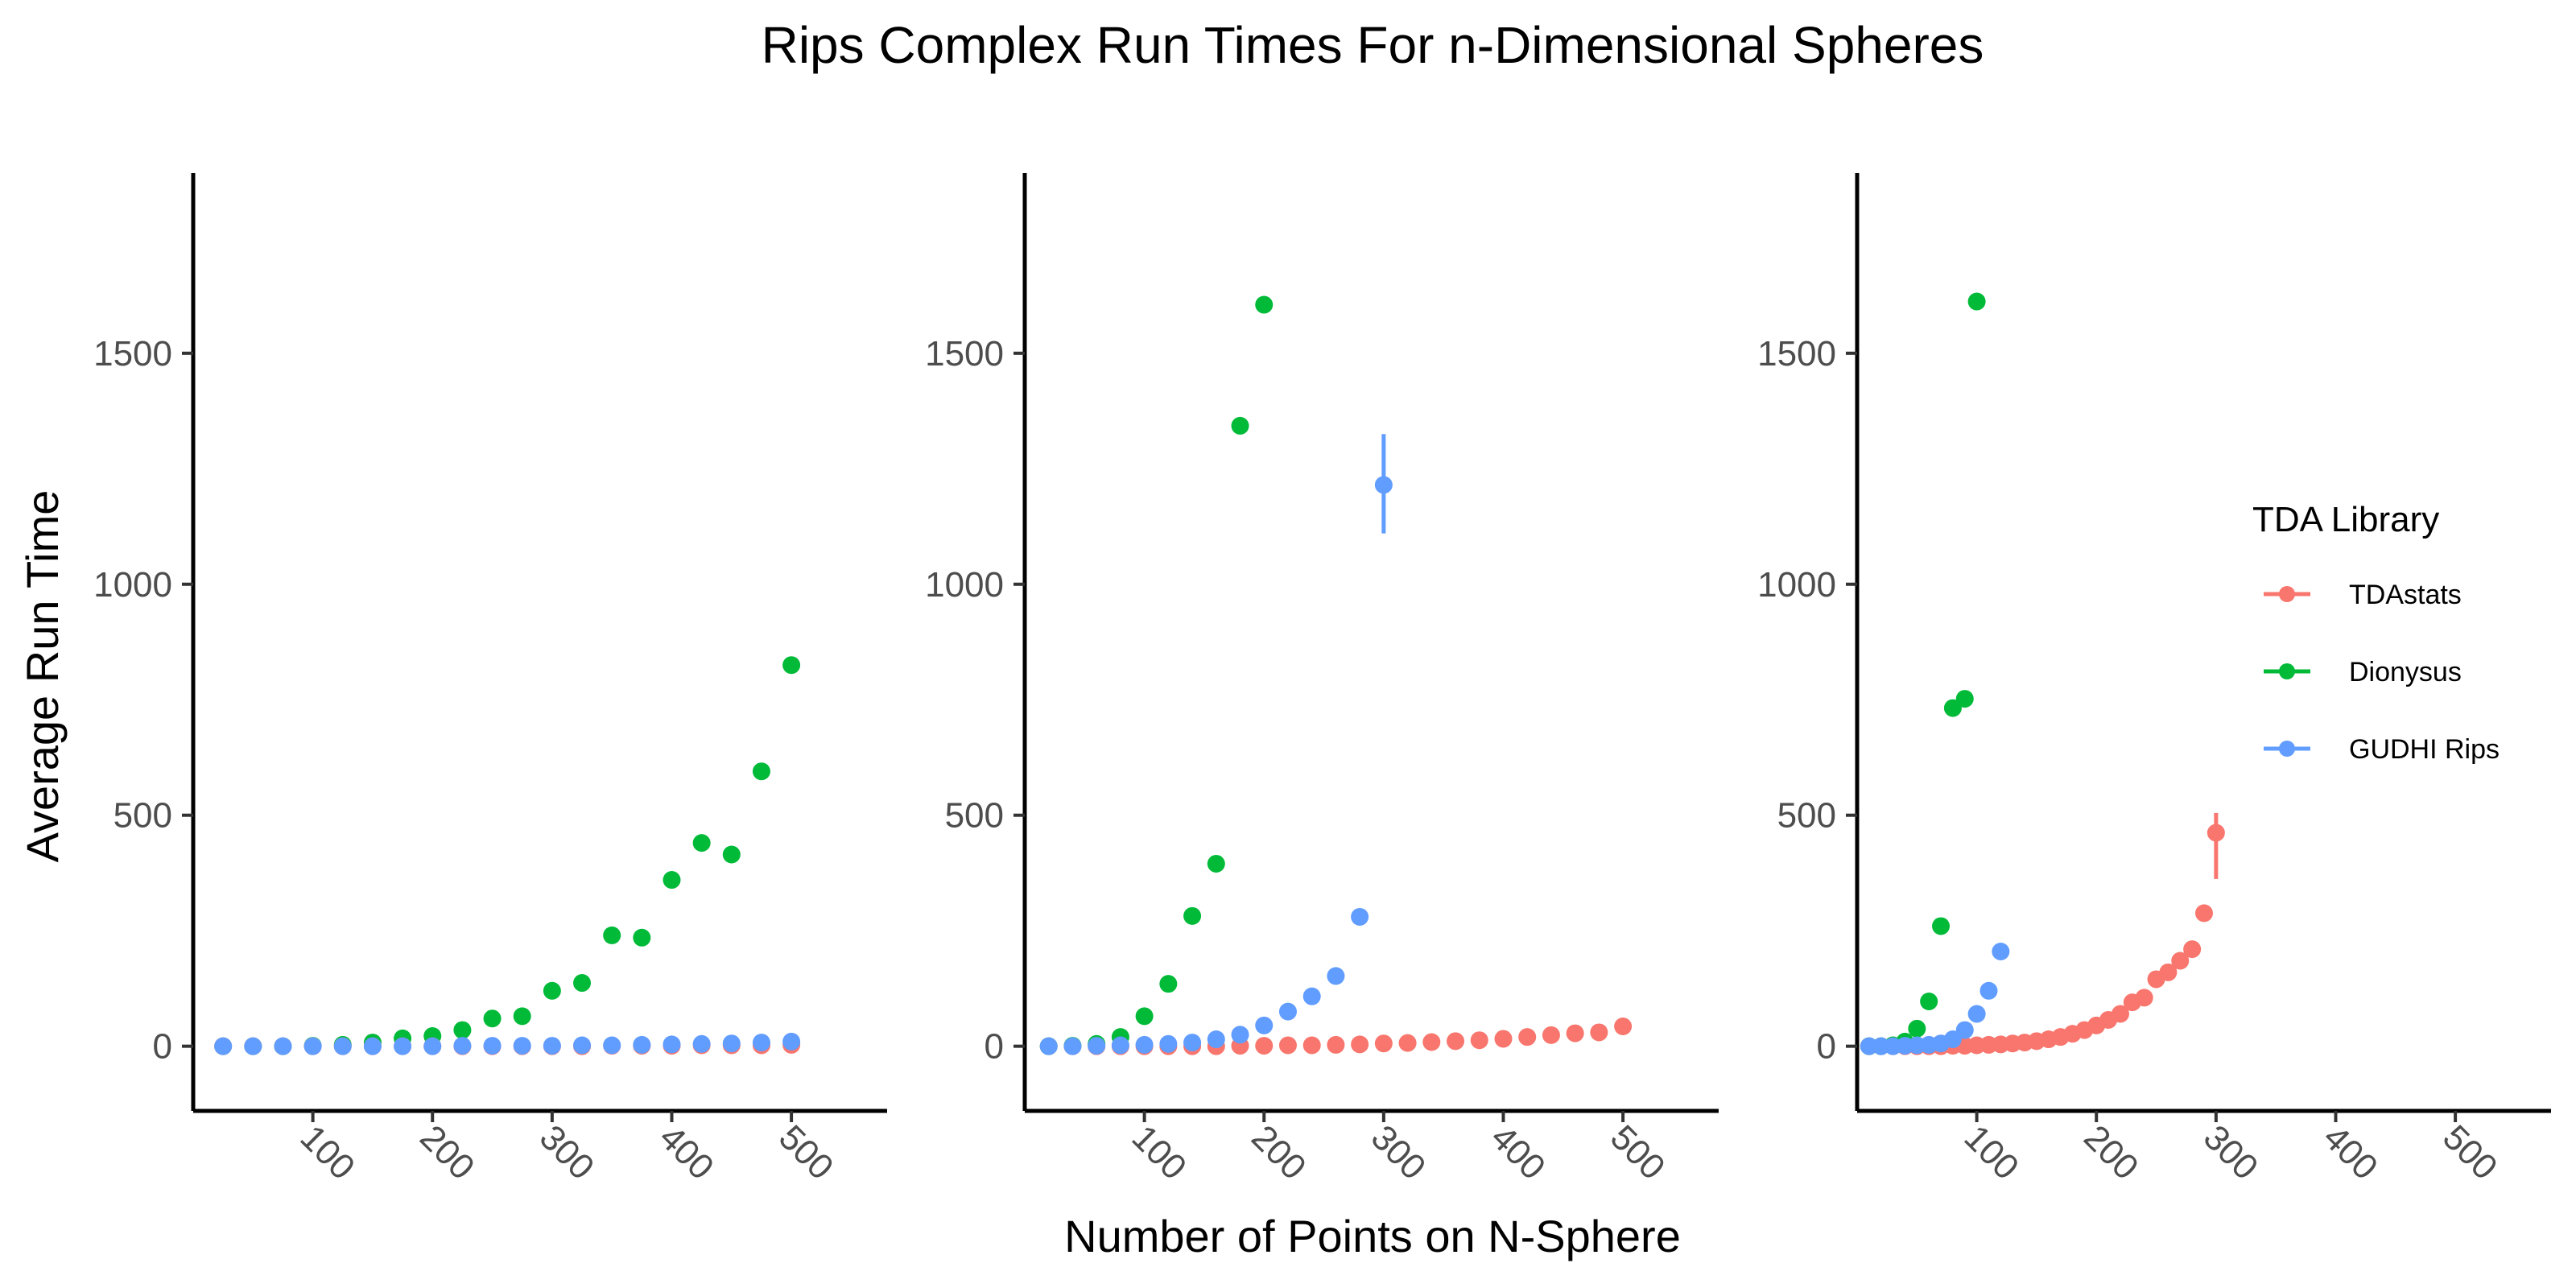 The height and width of the screenshot is (1288, 2576). I want to click on legend-entry-gudhi-rips: GUDHI Rips, so click(2382, 749).